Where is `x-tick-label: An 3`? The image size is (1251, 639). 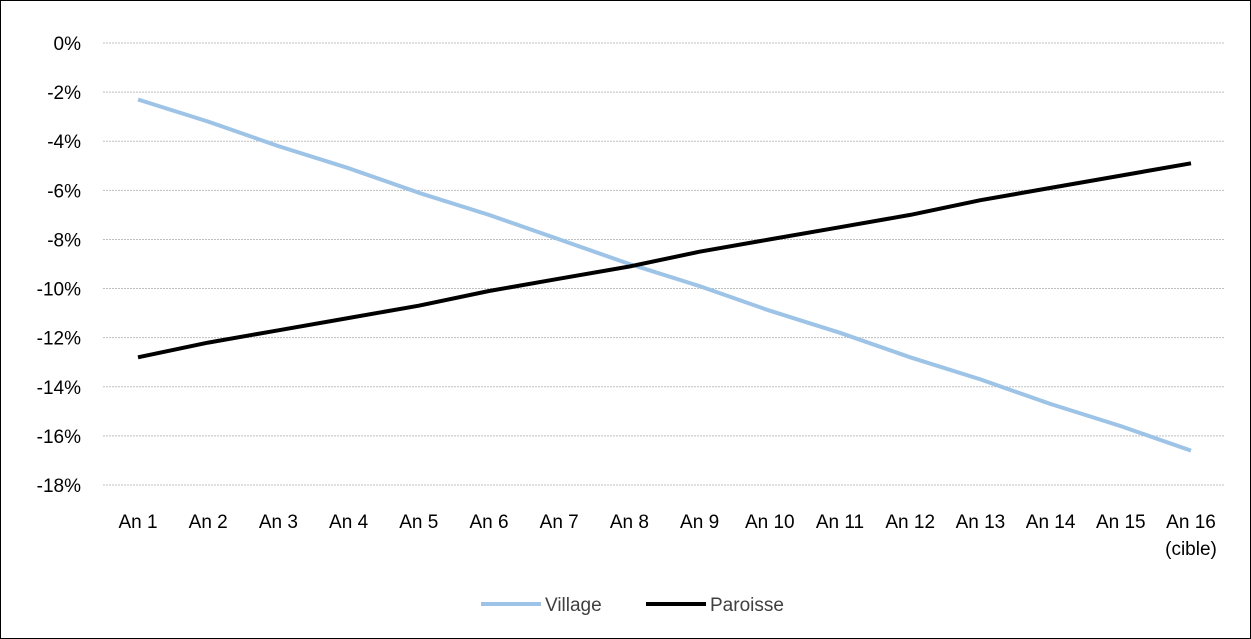
x-tick-label: An 3 is located at coordinates (278, 522).